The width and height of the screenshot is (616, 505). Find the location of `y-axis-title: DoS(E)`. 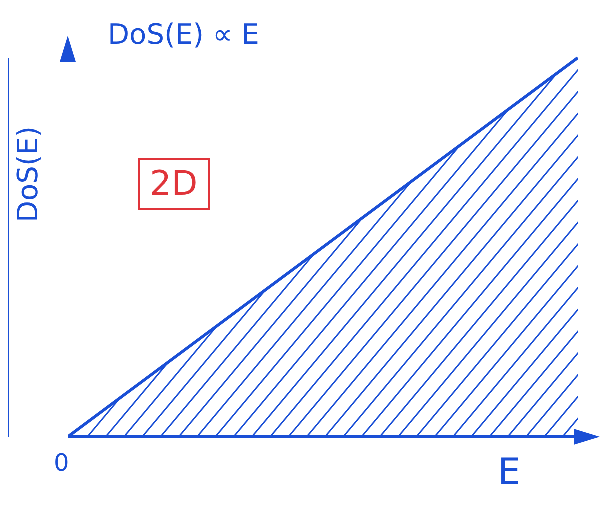

y-axis-title: DoS(E) is located at coordinates (28, 175).